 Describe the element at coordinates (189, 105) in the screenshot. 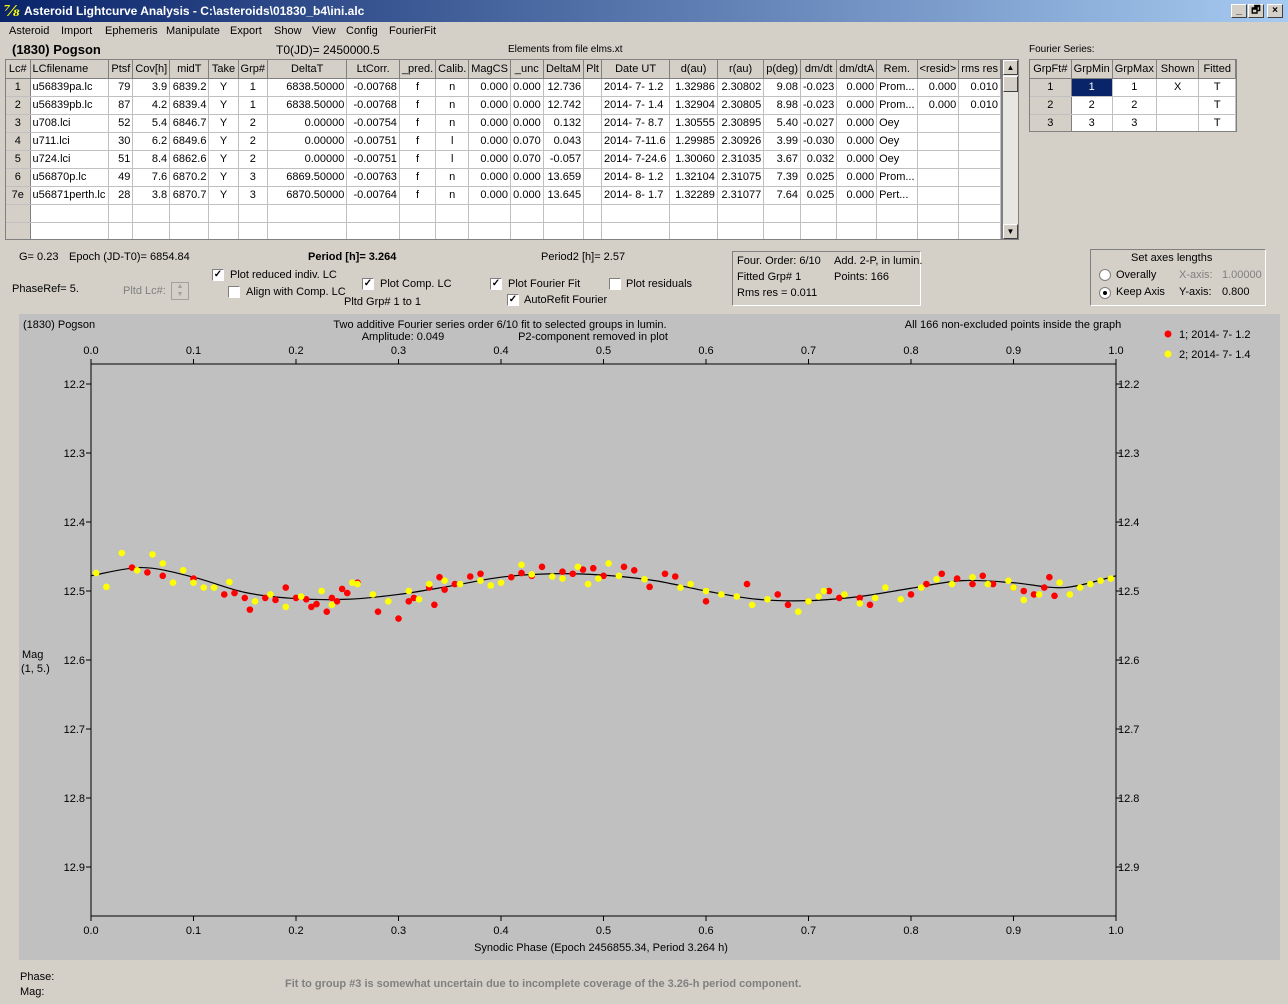

I see `table-cell: 6839.4` at that location.